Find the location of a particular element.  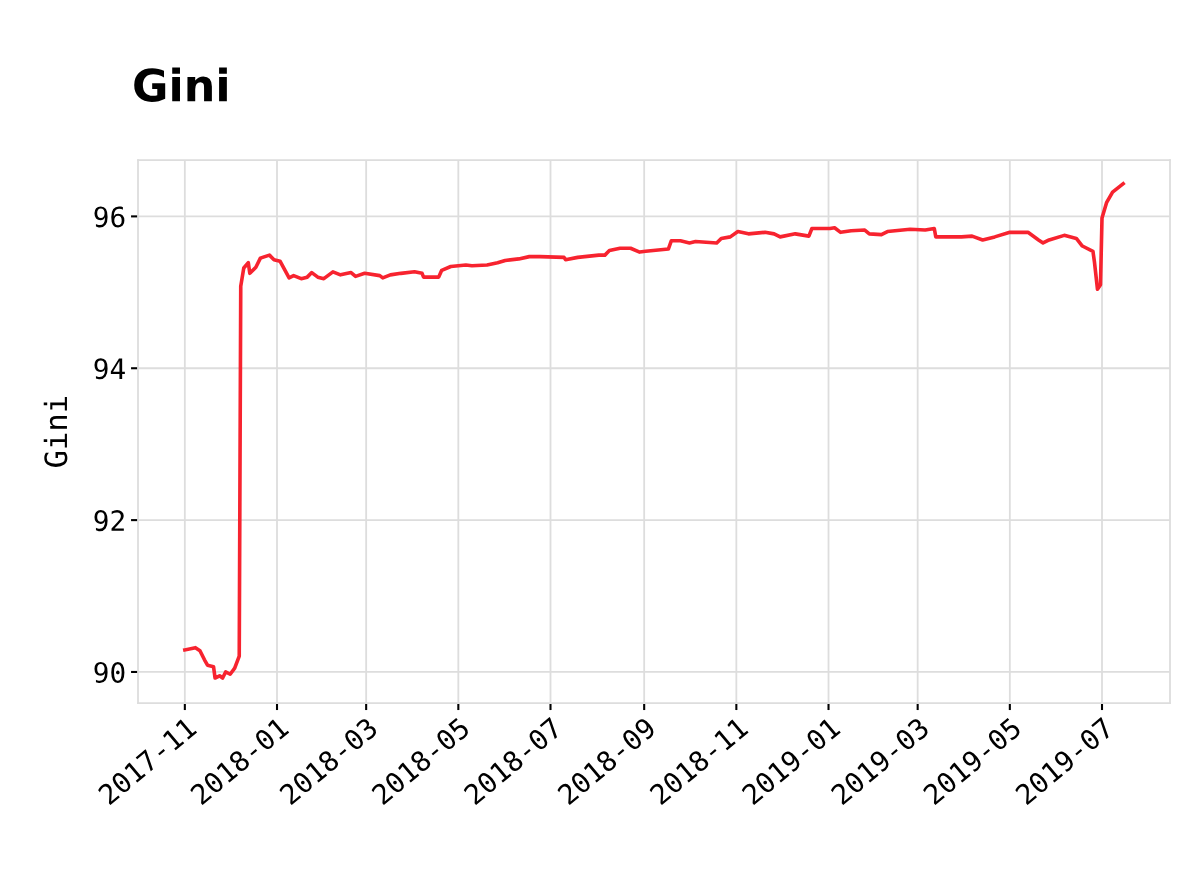

y-tick-label: 94 is located at coordinates (109, 369).